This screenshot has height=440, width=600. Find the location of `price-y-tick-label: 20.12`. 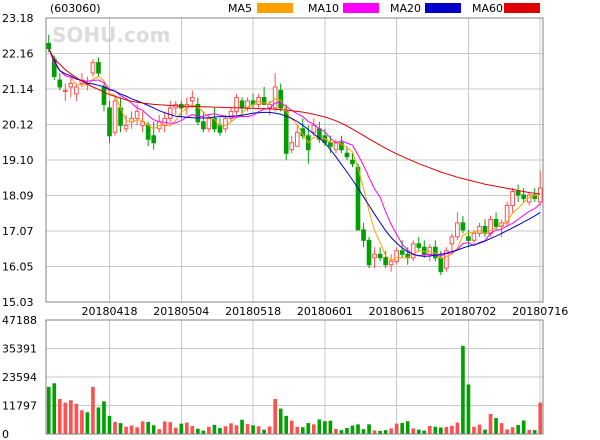

price-y-tick-label: 20.12 is located at coordinates (18, 125).